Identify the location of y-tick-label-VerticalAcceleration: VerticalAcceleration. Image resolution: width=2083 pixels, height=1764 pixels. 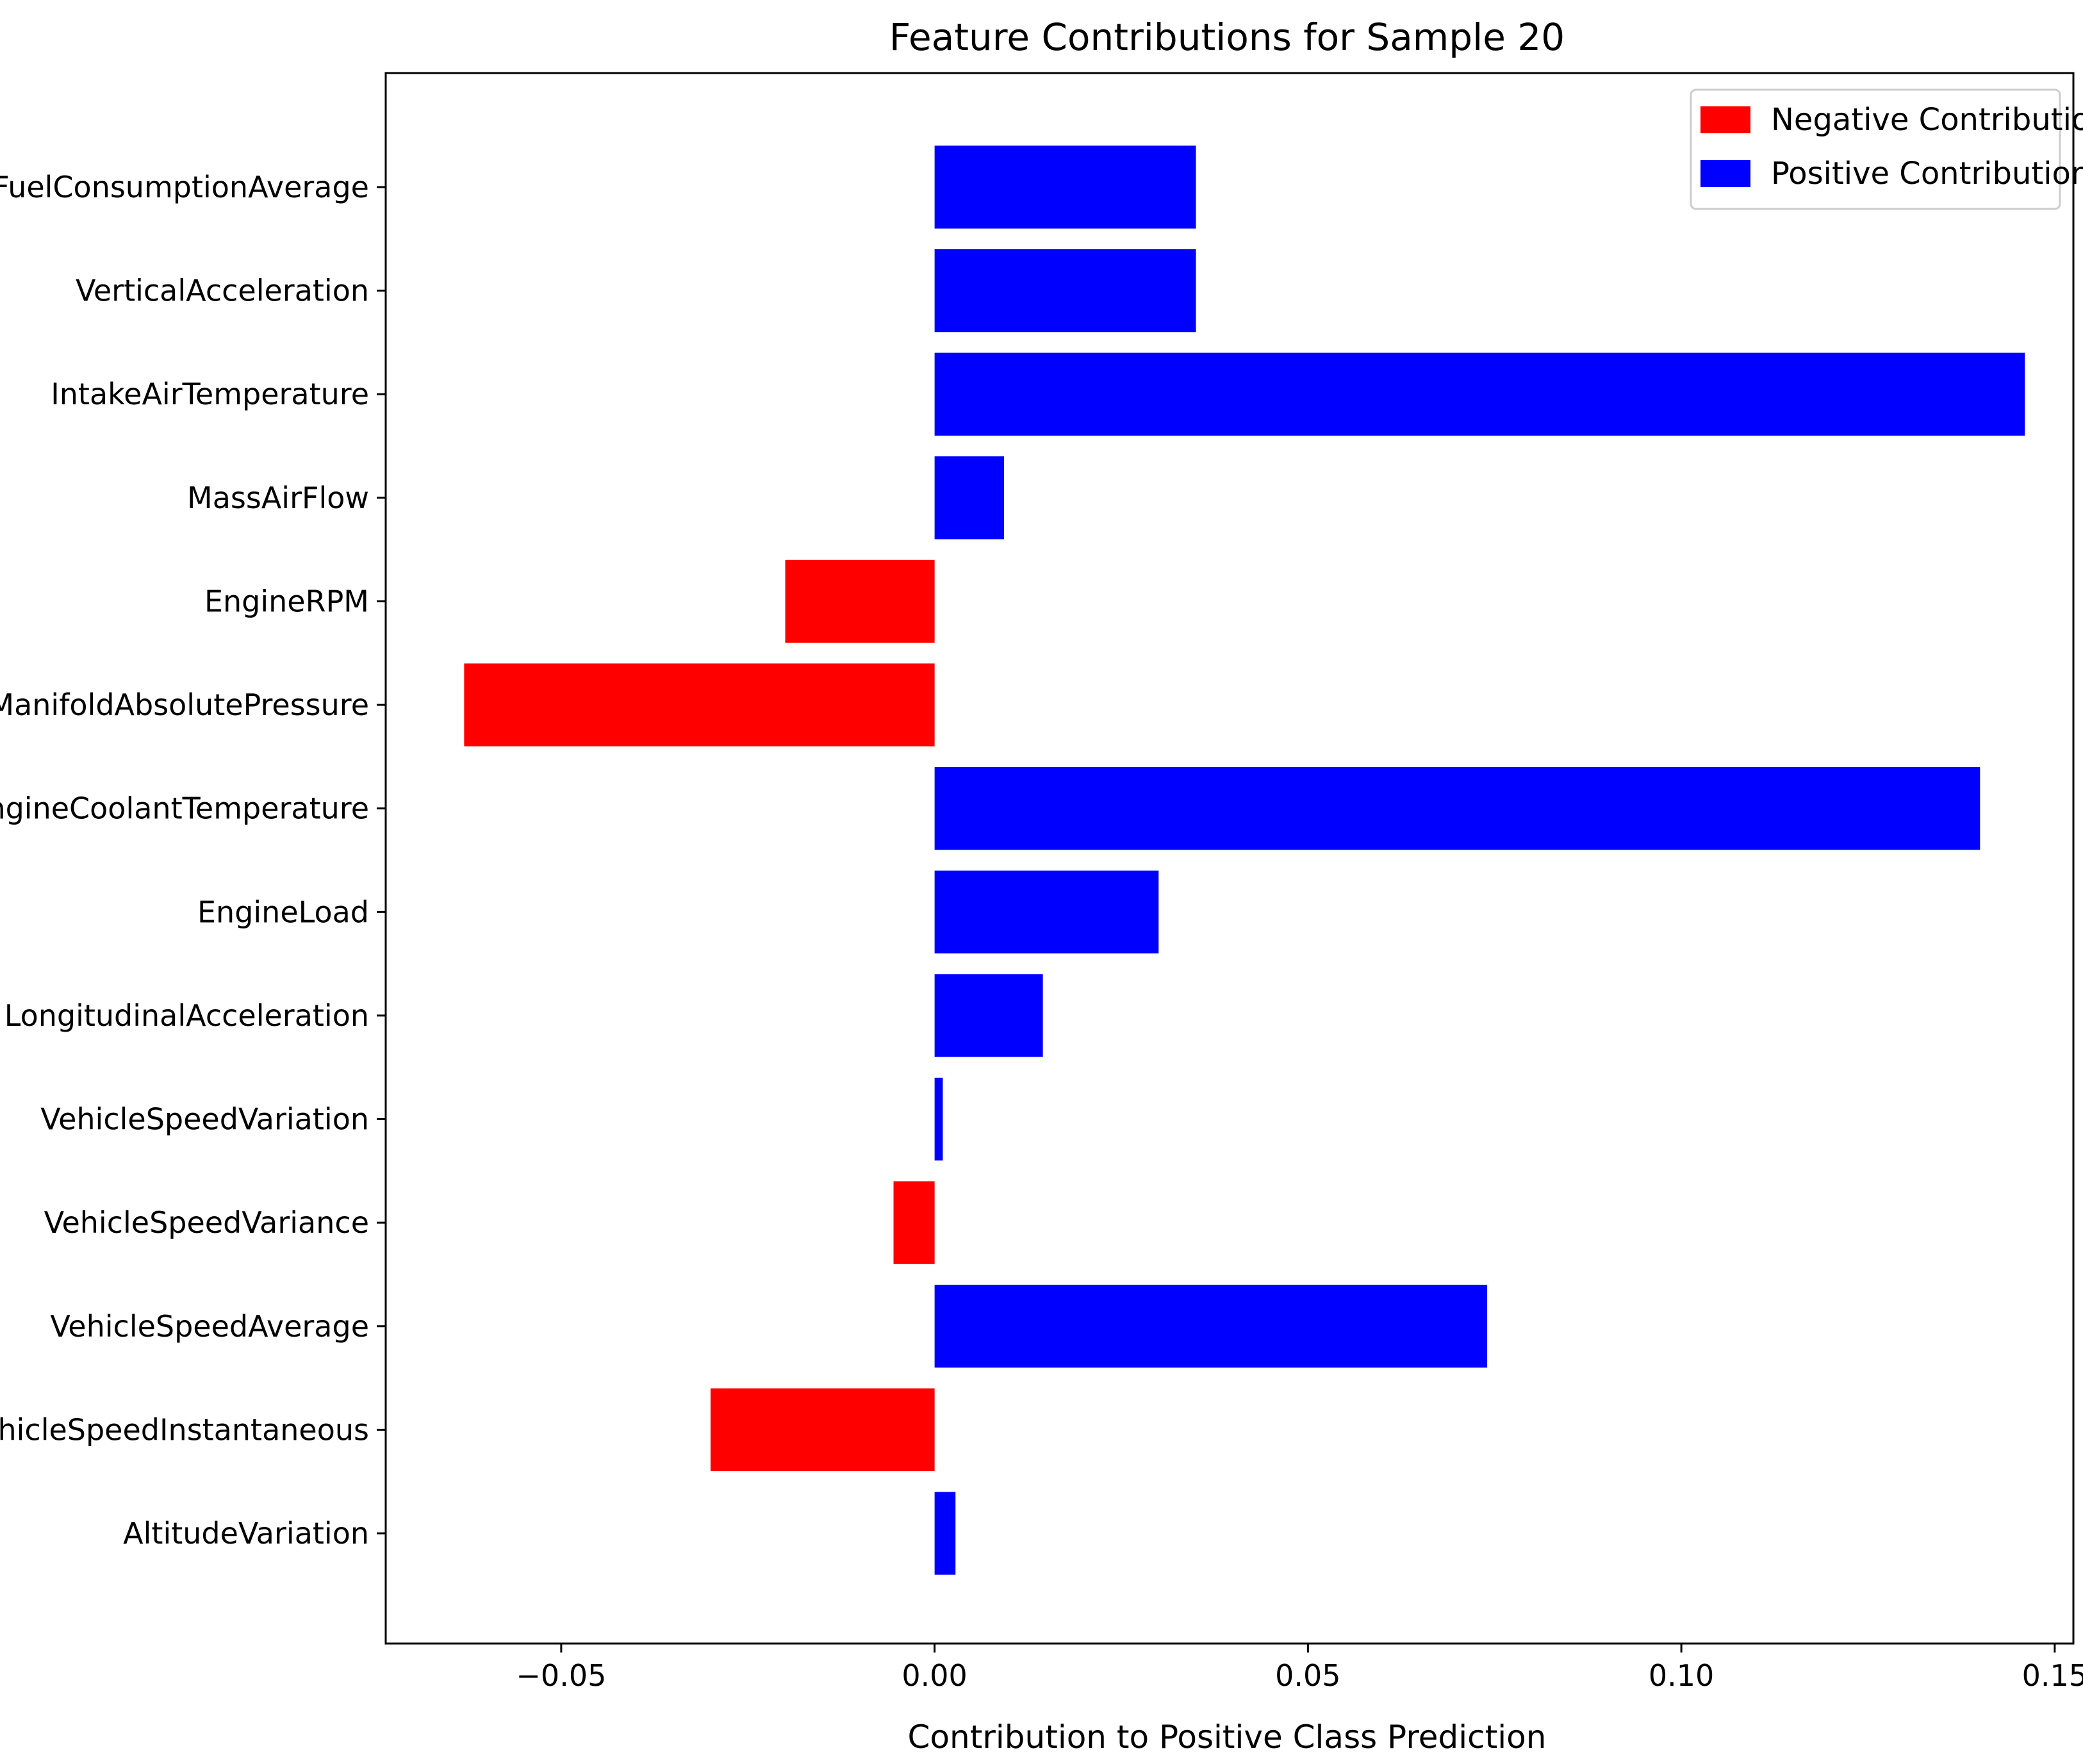
(222, 291).